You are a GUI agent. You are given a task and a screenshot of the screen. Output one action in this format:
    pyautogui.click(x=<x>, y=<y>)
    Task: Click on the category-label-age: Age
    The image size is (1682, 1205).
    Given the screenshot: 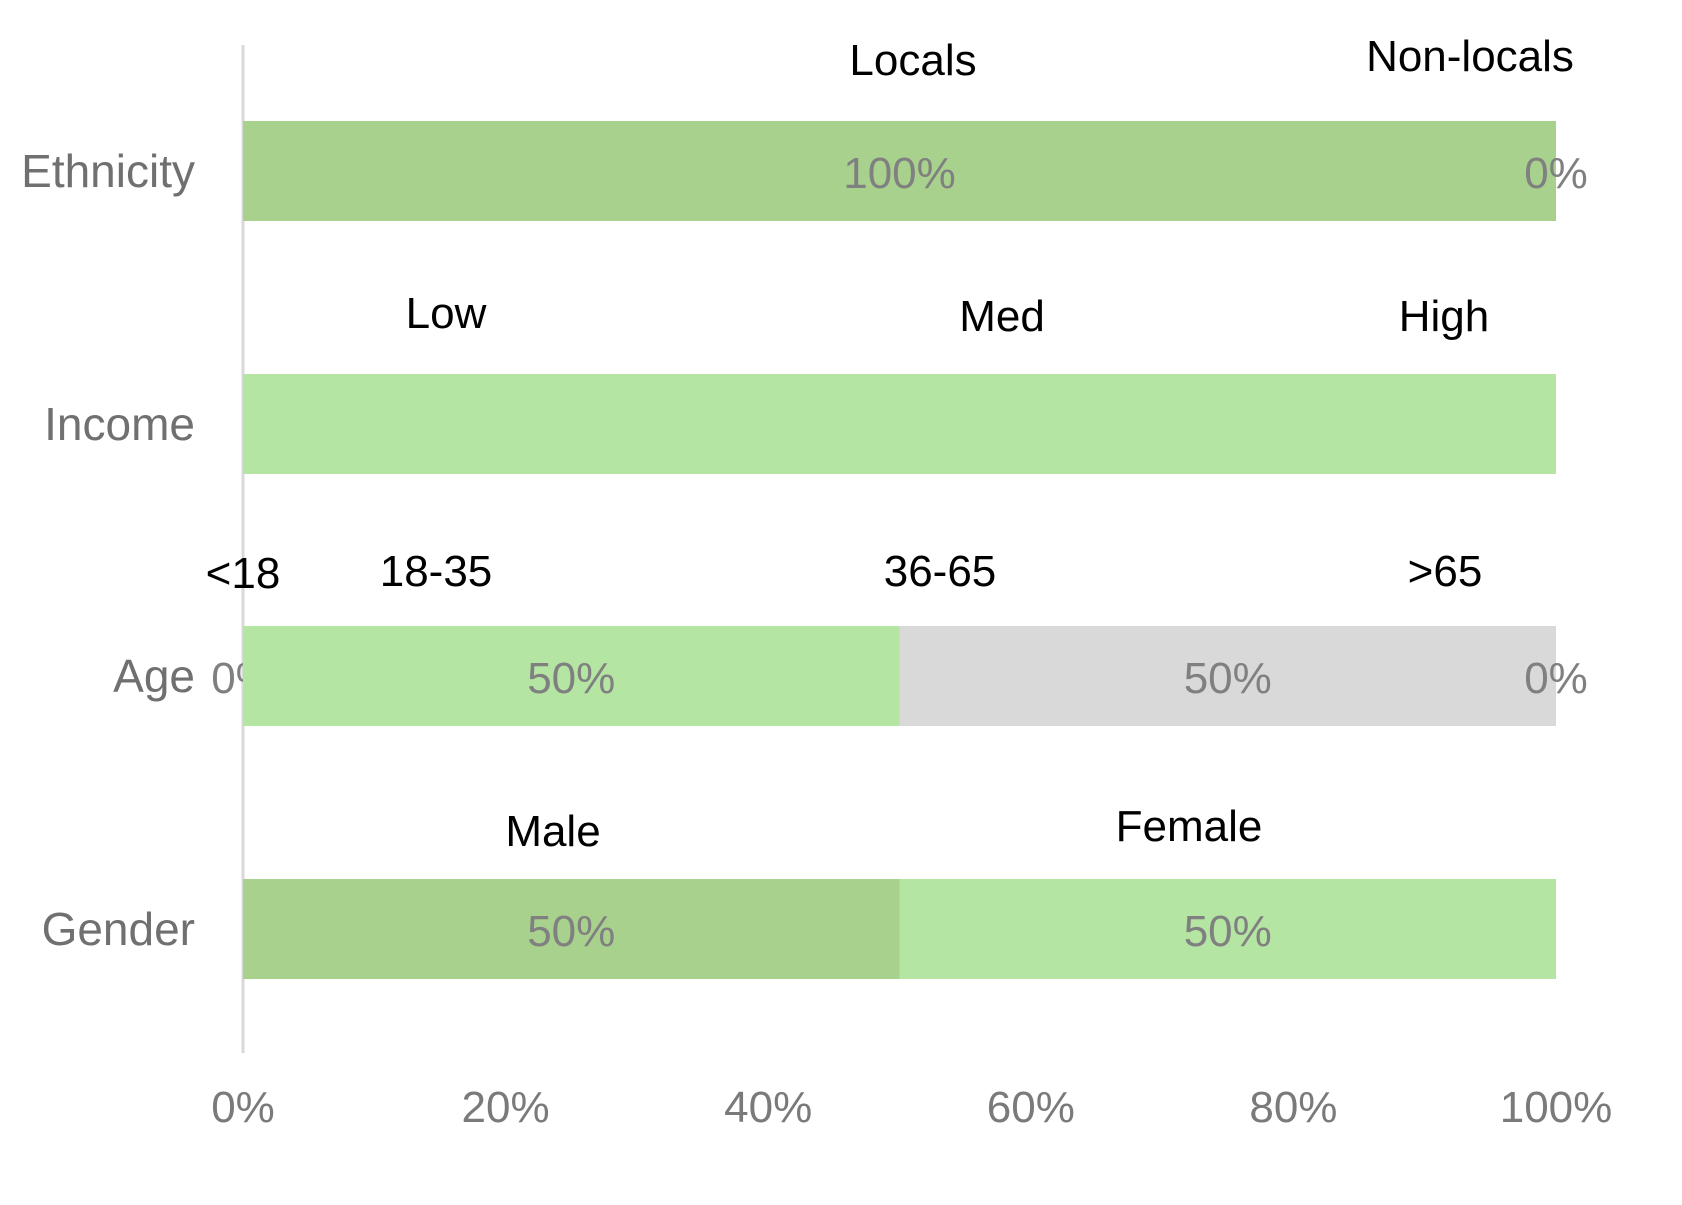 What is the action you would take?
    pyautogui.click(x=154, y=676)
    